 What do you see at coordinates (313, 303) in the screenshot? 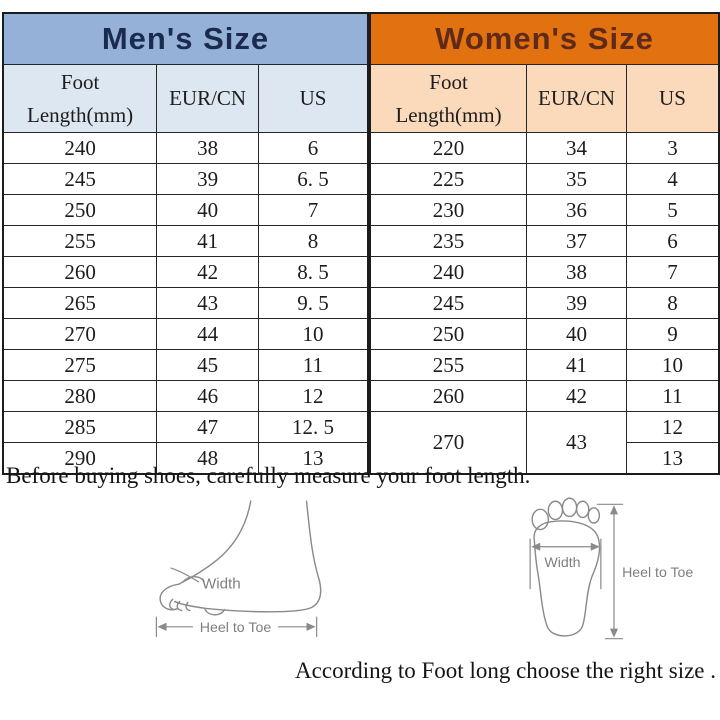
I see `table-cell: 9. 5` at bounding box center [313, 303].